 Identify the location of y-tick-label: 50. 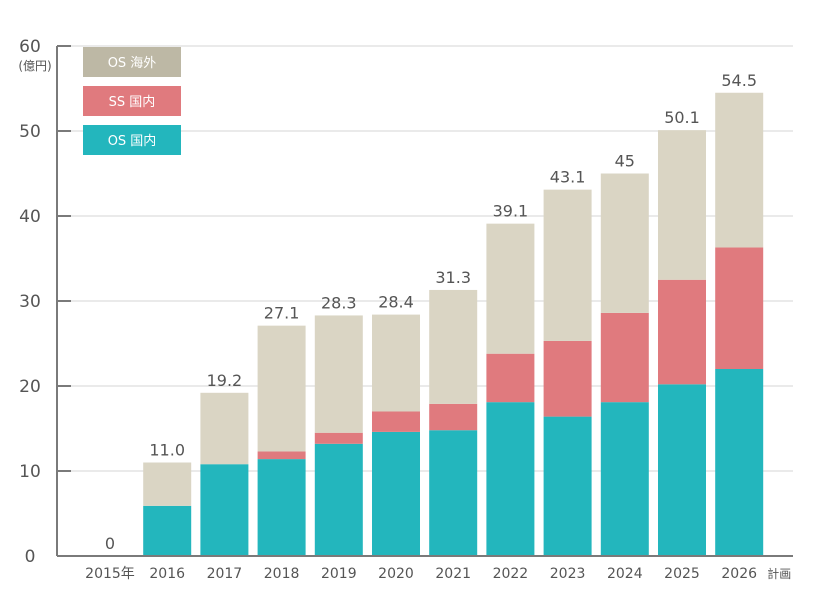
(30, 132).